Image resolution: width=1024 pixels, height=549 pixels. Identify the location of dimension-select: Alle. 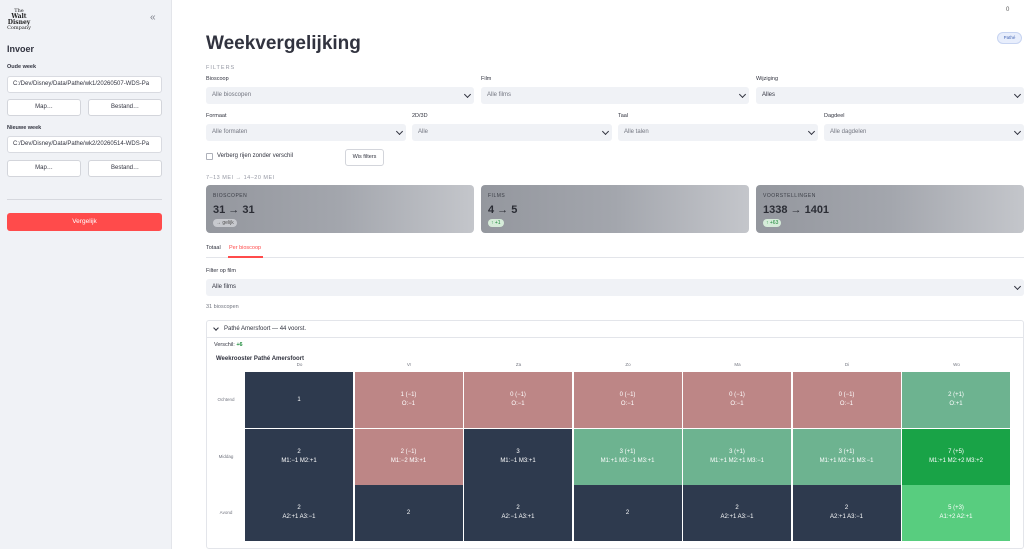
(512, 132).